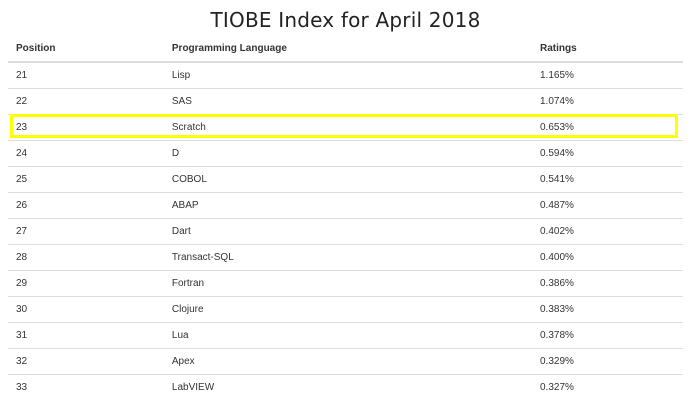 This screenshot has width=691, height=400. I want to click on cell-language: LabVIEW, so click(347, 387).